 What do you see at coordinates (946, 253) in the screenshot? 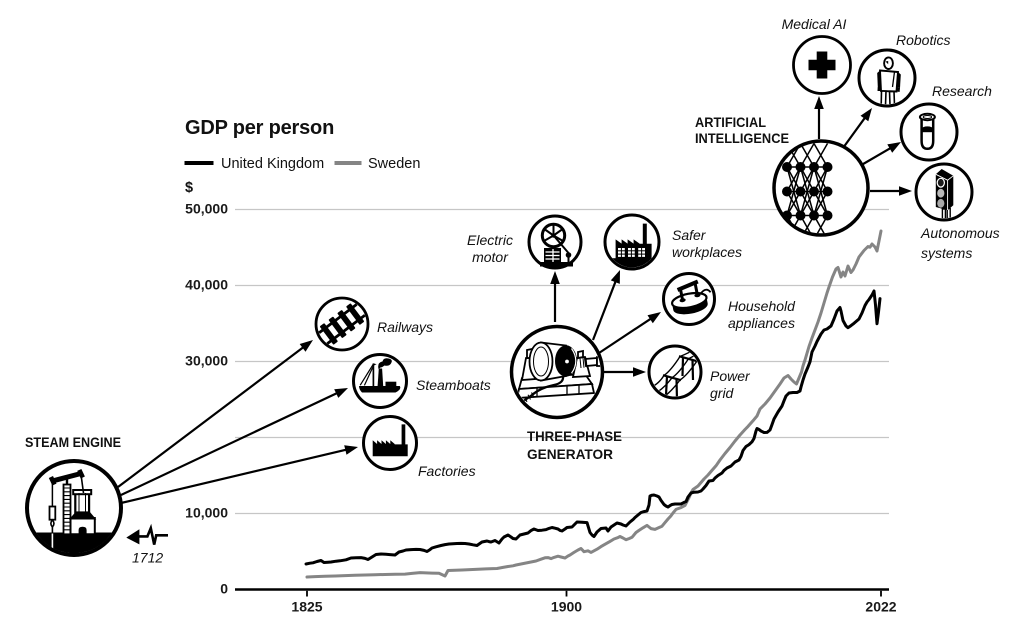
I see `svg-text: systems` at bounding box center [946, 253].